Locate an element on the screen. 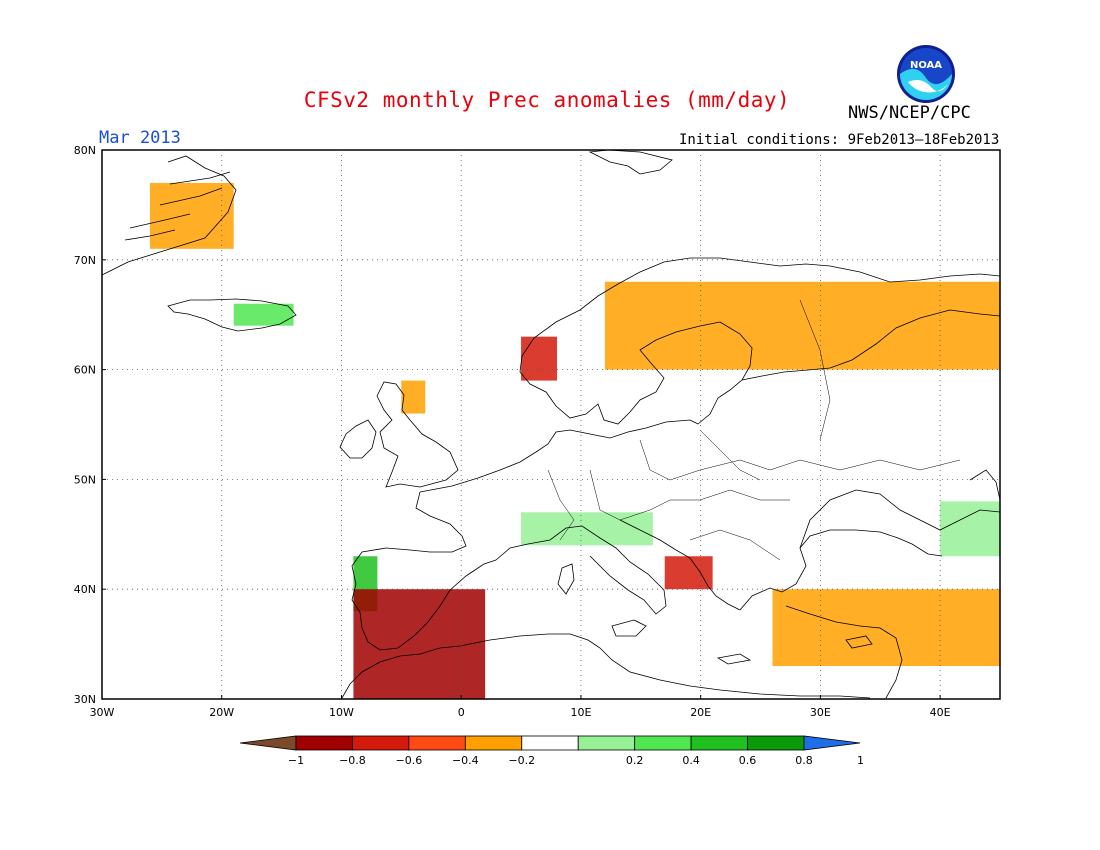 Image resolution: width=1100 pixels, height=850 pixels. lon-tick-label: 10W is located at coordinates (341, 712).